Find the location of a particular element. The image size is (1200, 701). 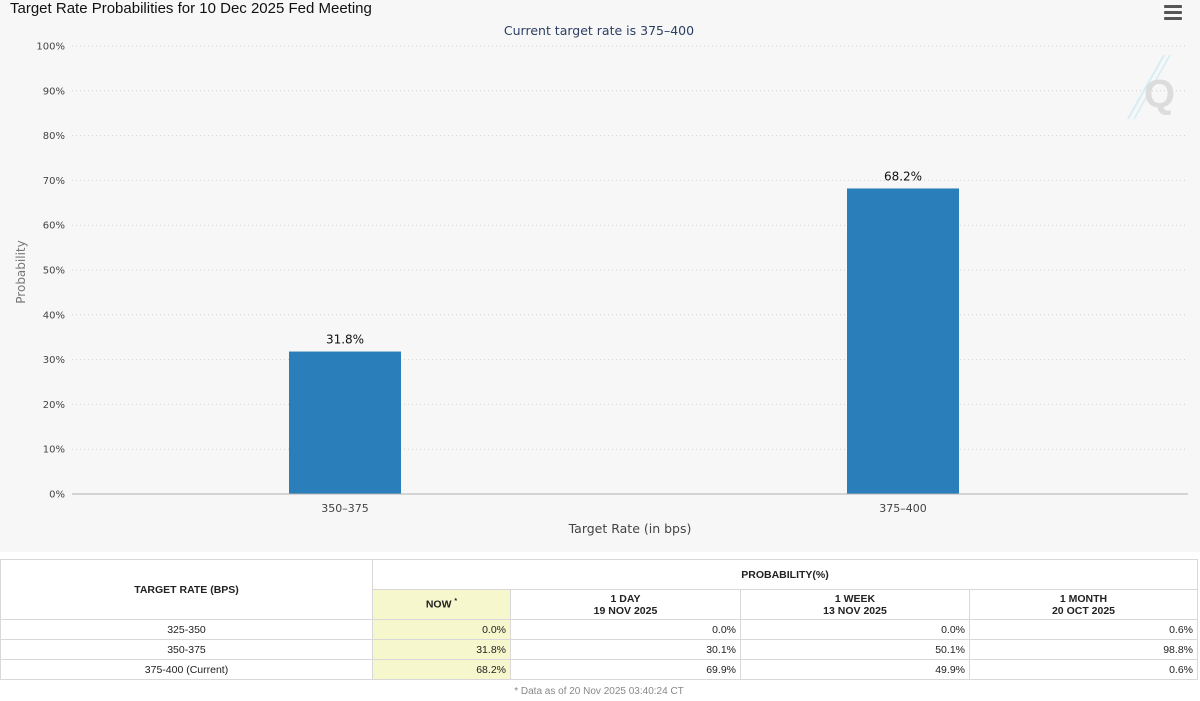

table-row: 325-350 0.0% 0.0% 0.0% 0.6% is located at coordinates (599, 630).